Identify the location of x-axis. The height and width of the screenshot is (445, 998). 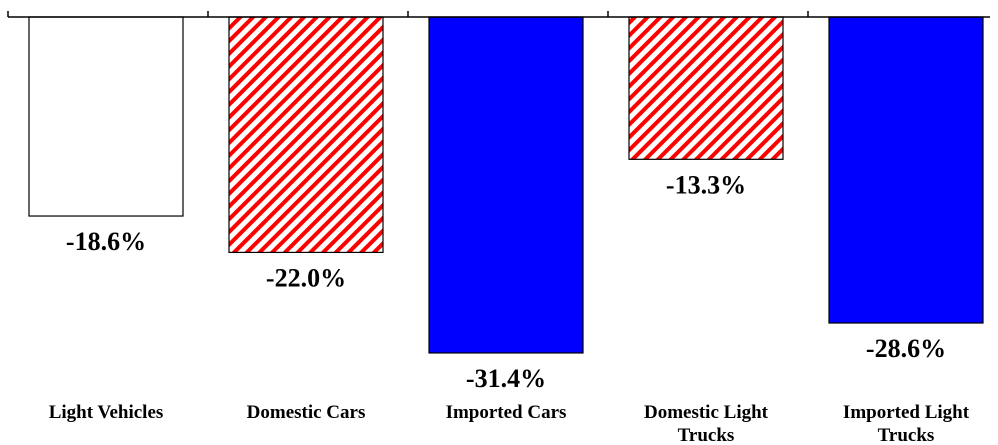
(498, 14).